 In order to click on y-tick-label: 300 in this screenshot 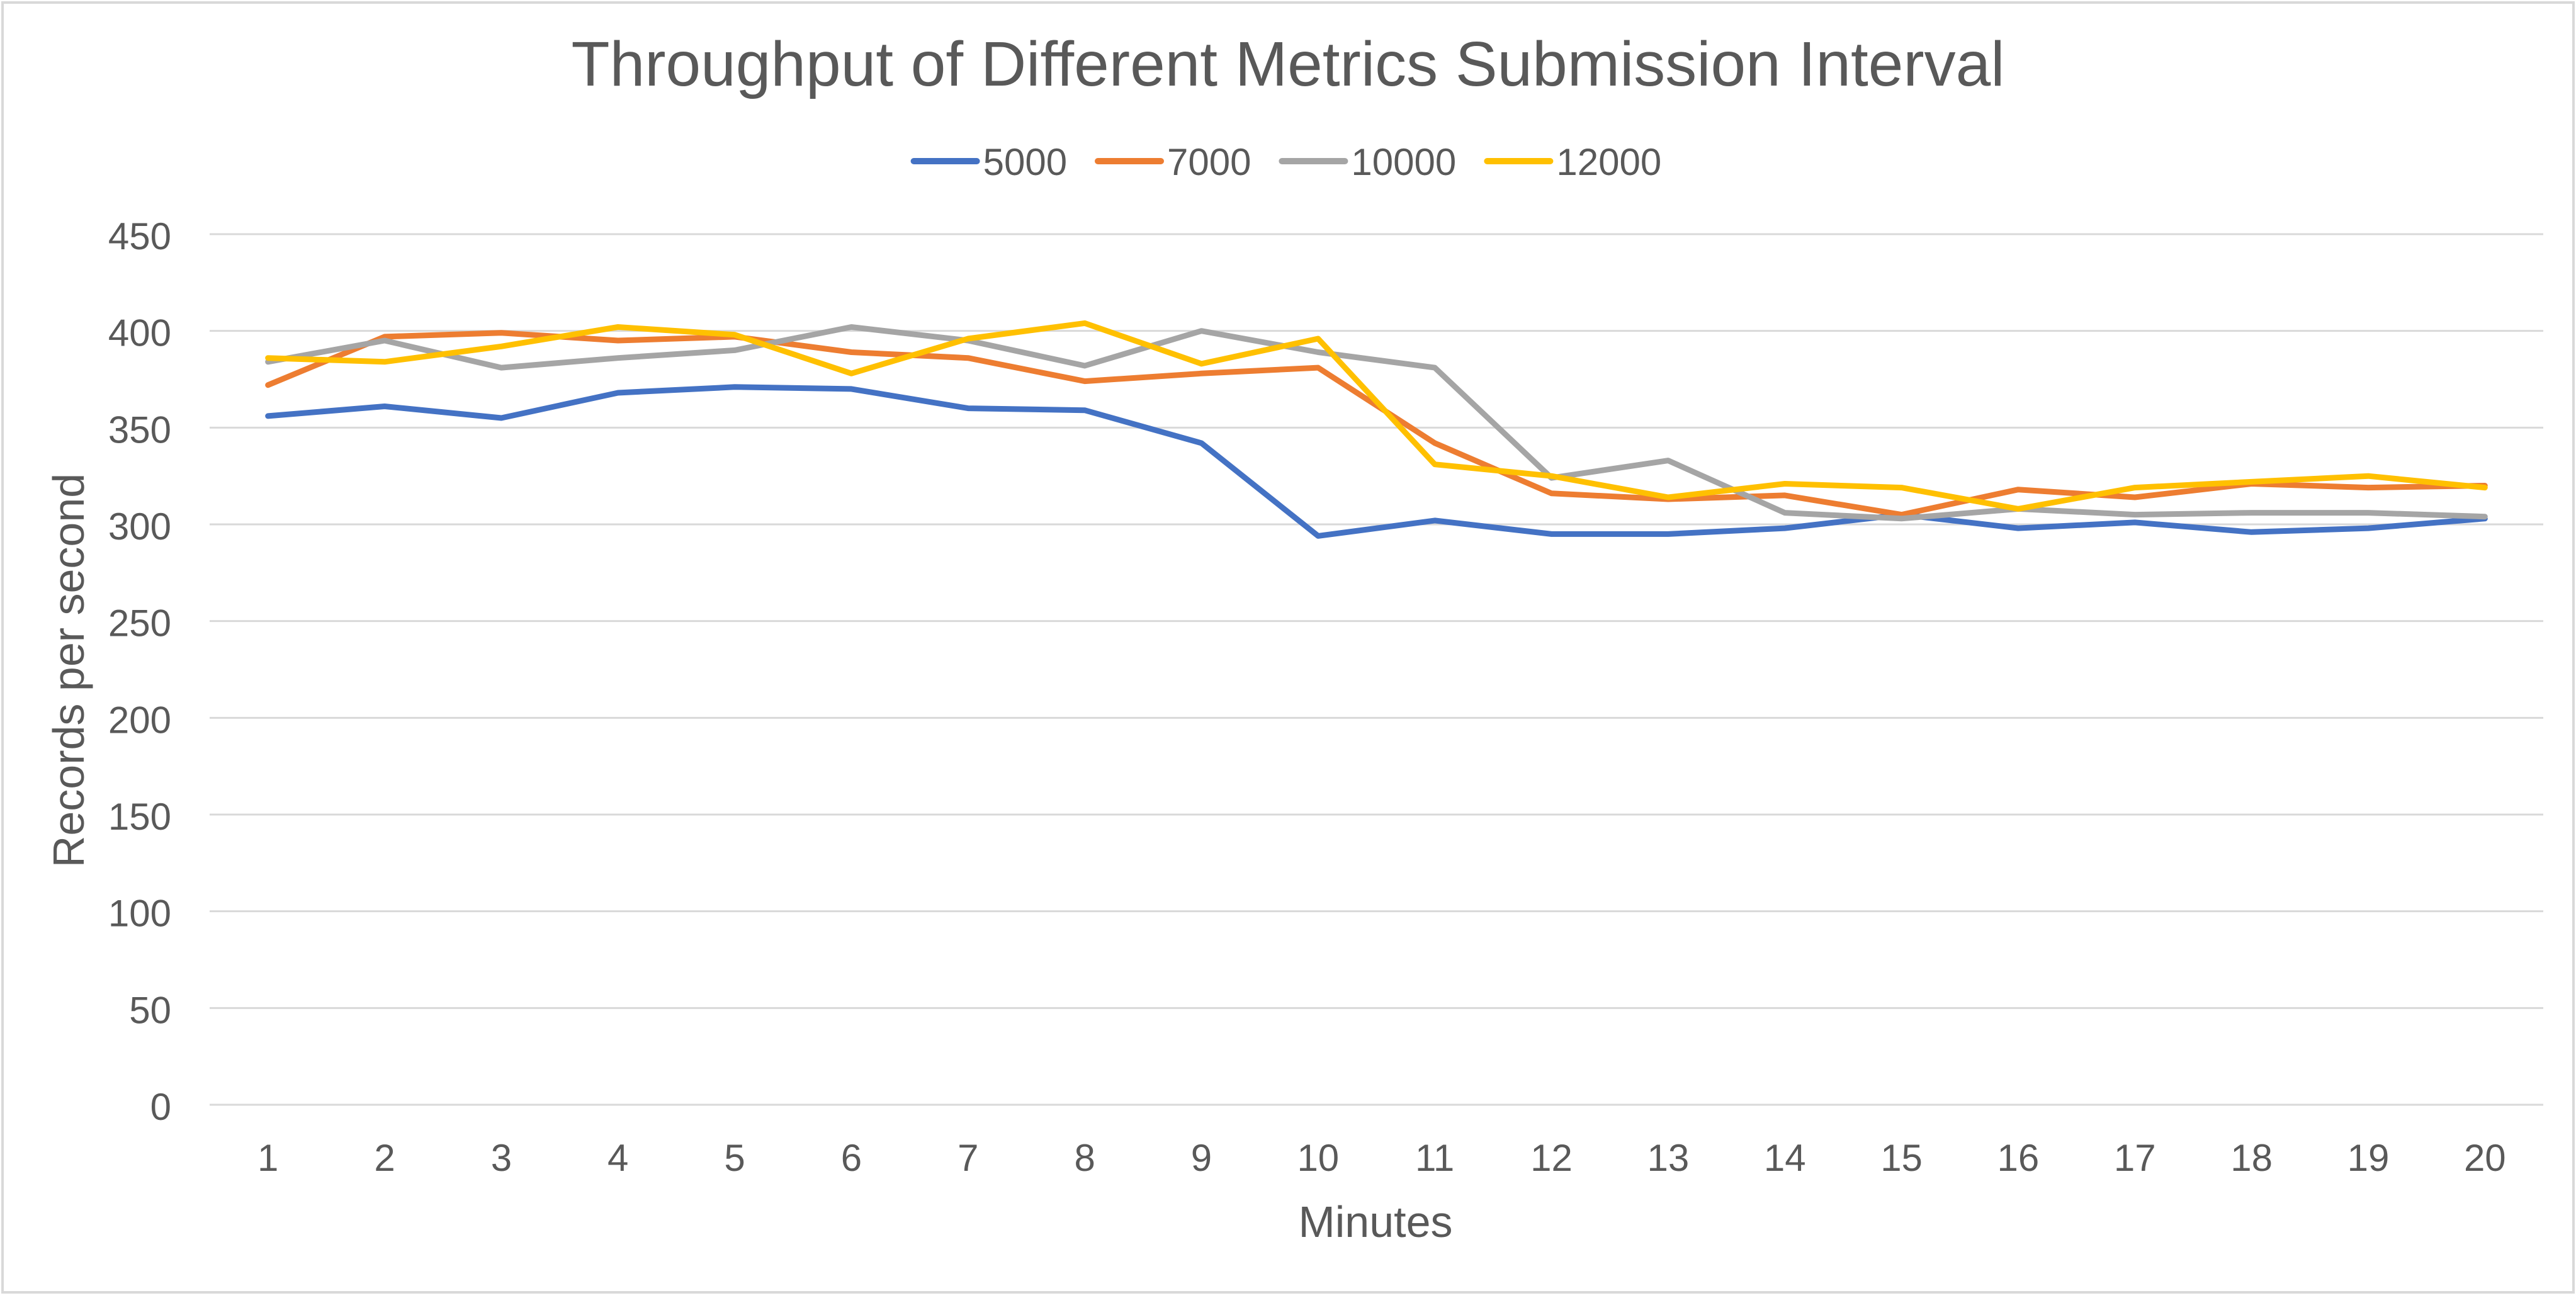, I will do `click(139, 526)`.